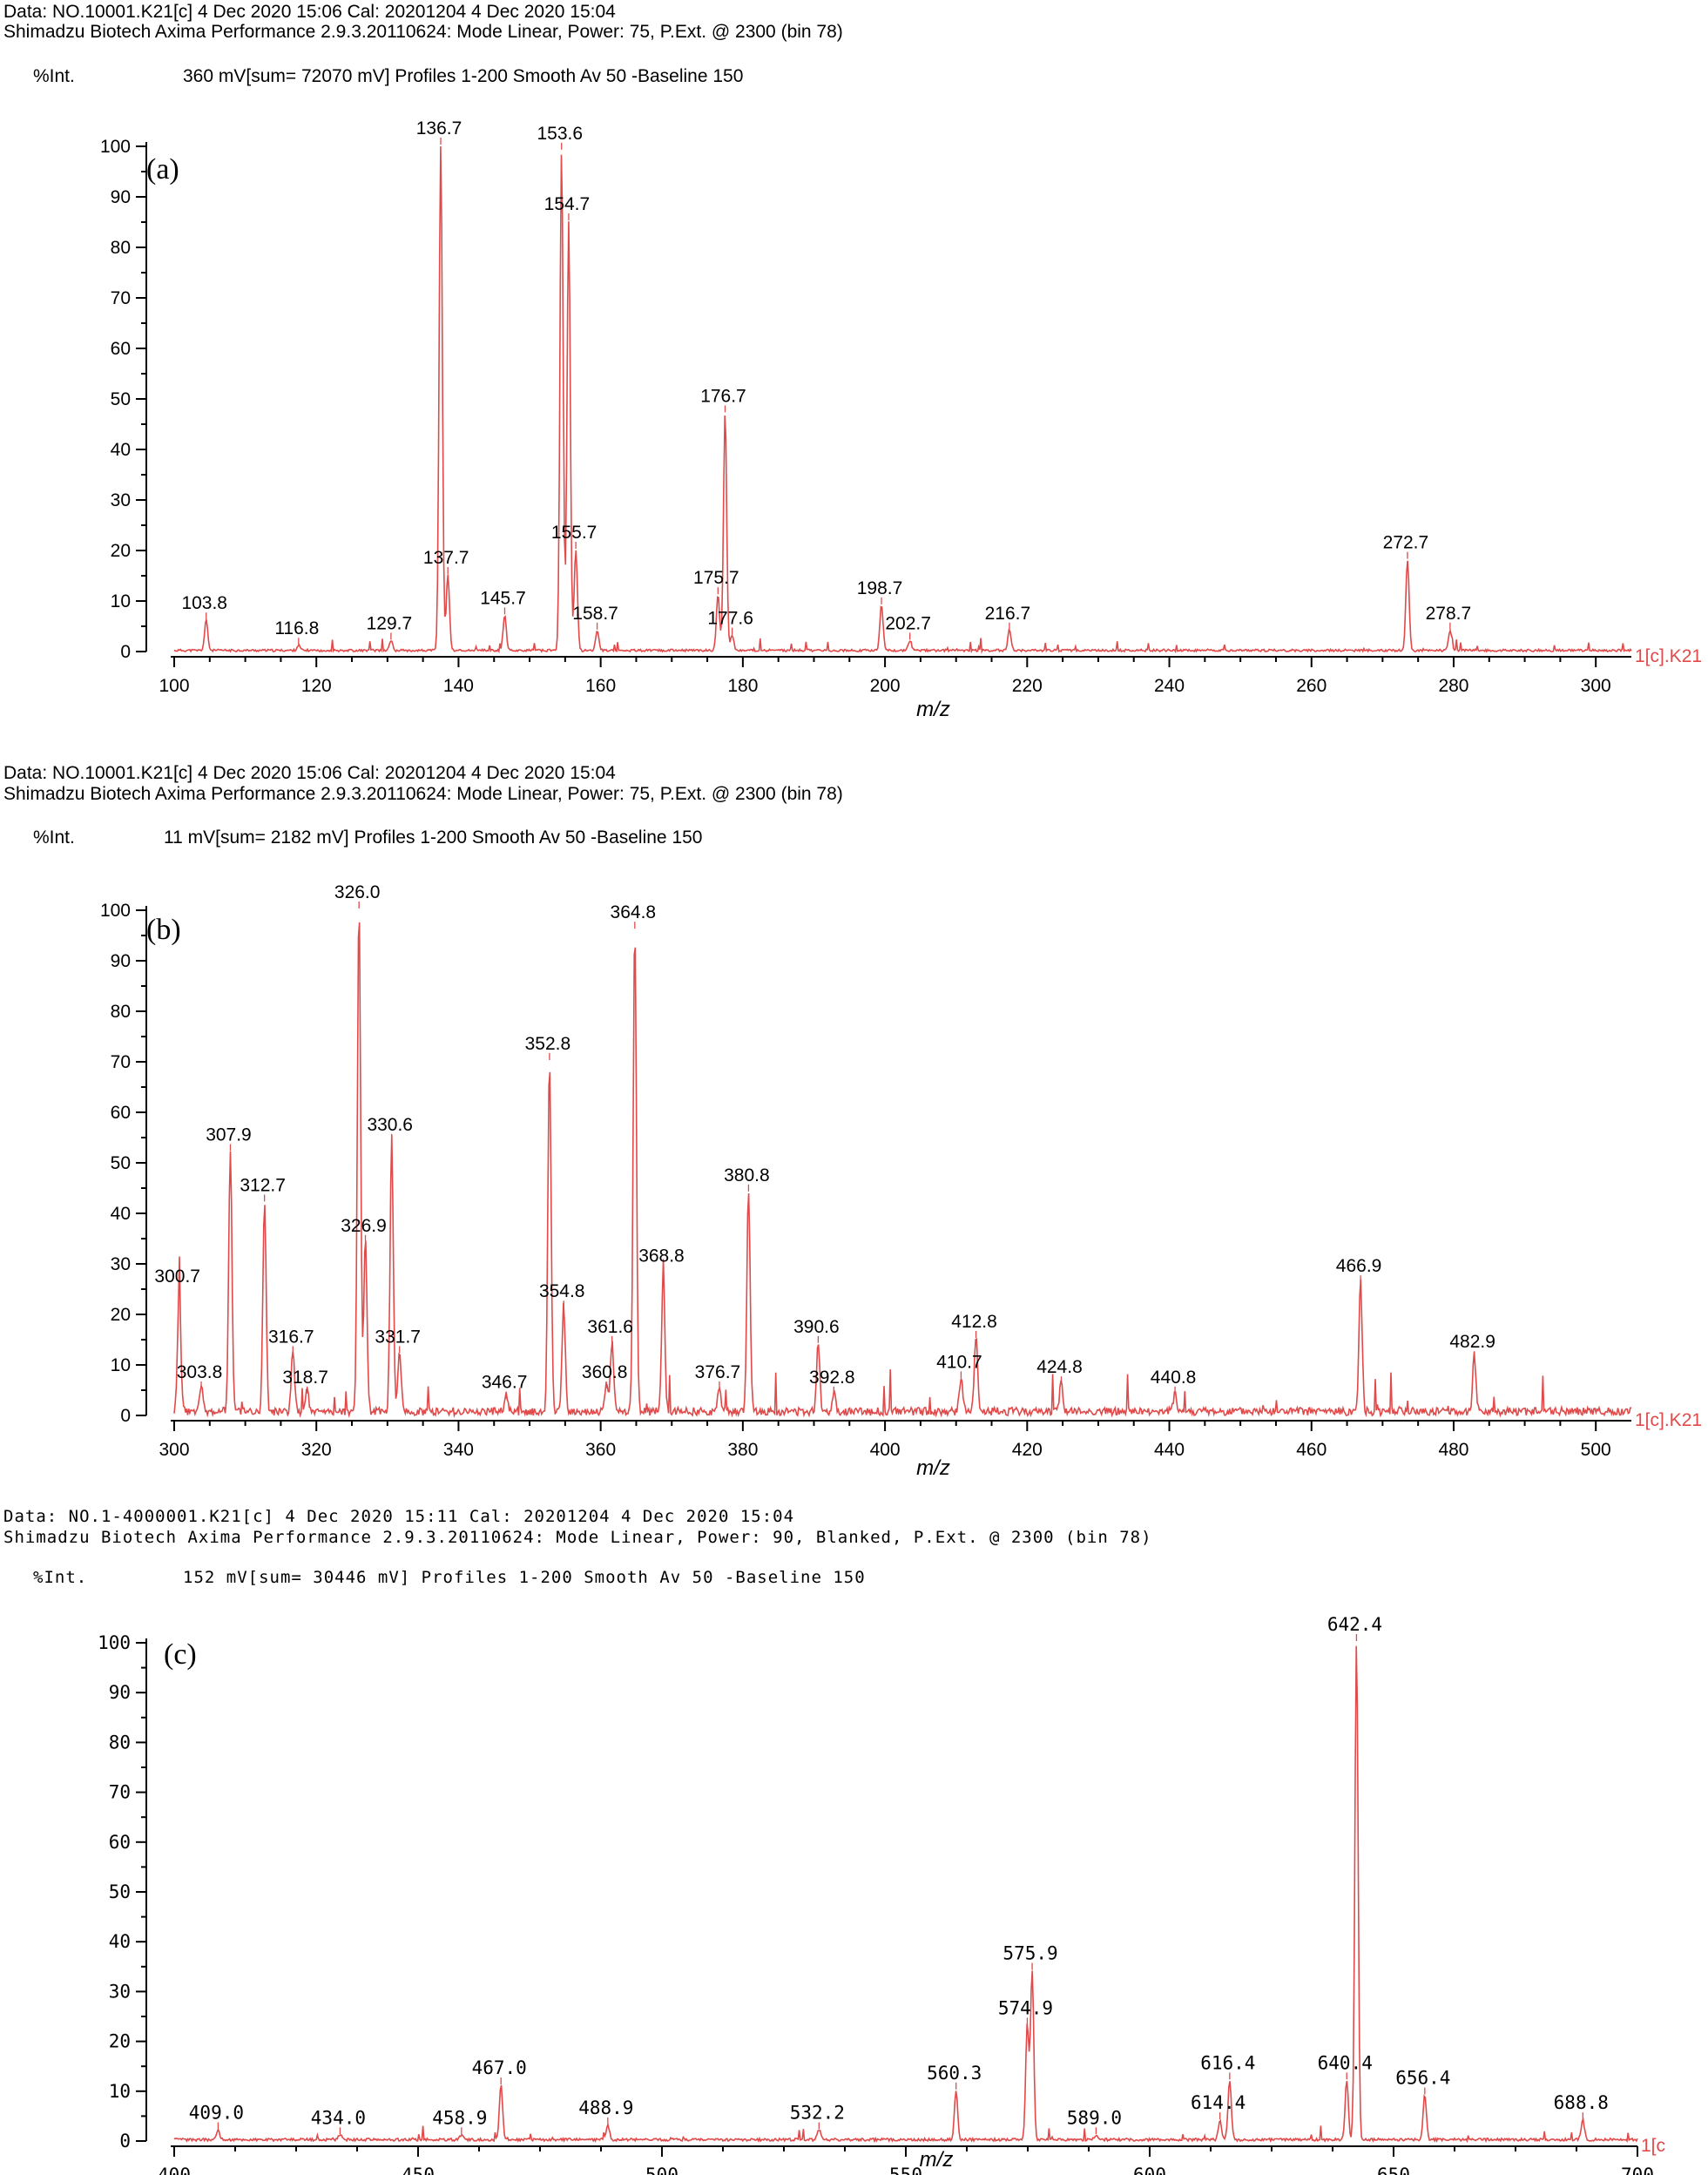  Describe the element at coordinates (816, 1327) in the screenshot. I see `peak-label: 390.6` at that location.